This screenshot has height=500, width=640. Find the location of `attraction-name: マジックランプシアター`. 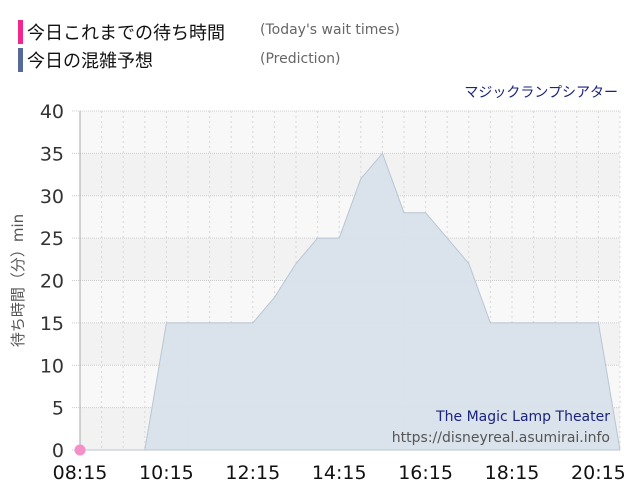

attraction-name: マジックランプシアター is located at coordinates (541, 93).